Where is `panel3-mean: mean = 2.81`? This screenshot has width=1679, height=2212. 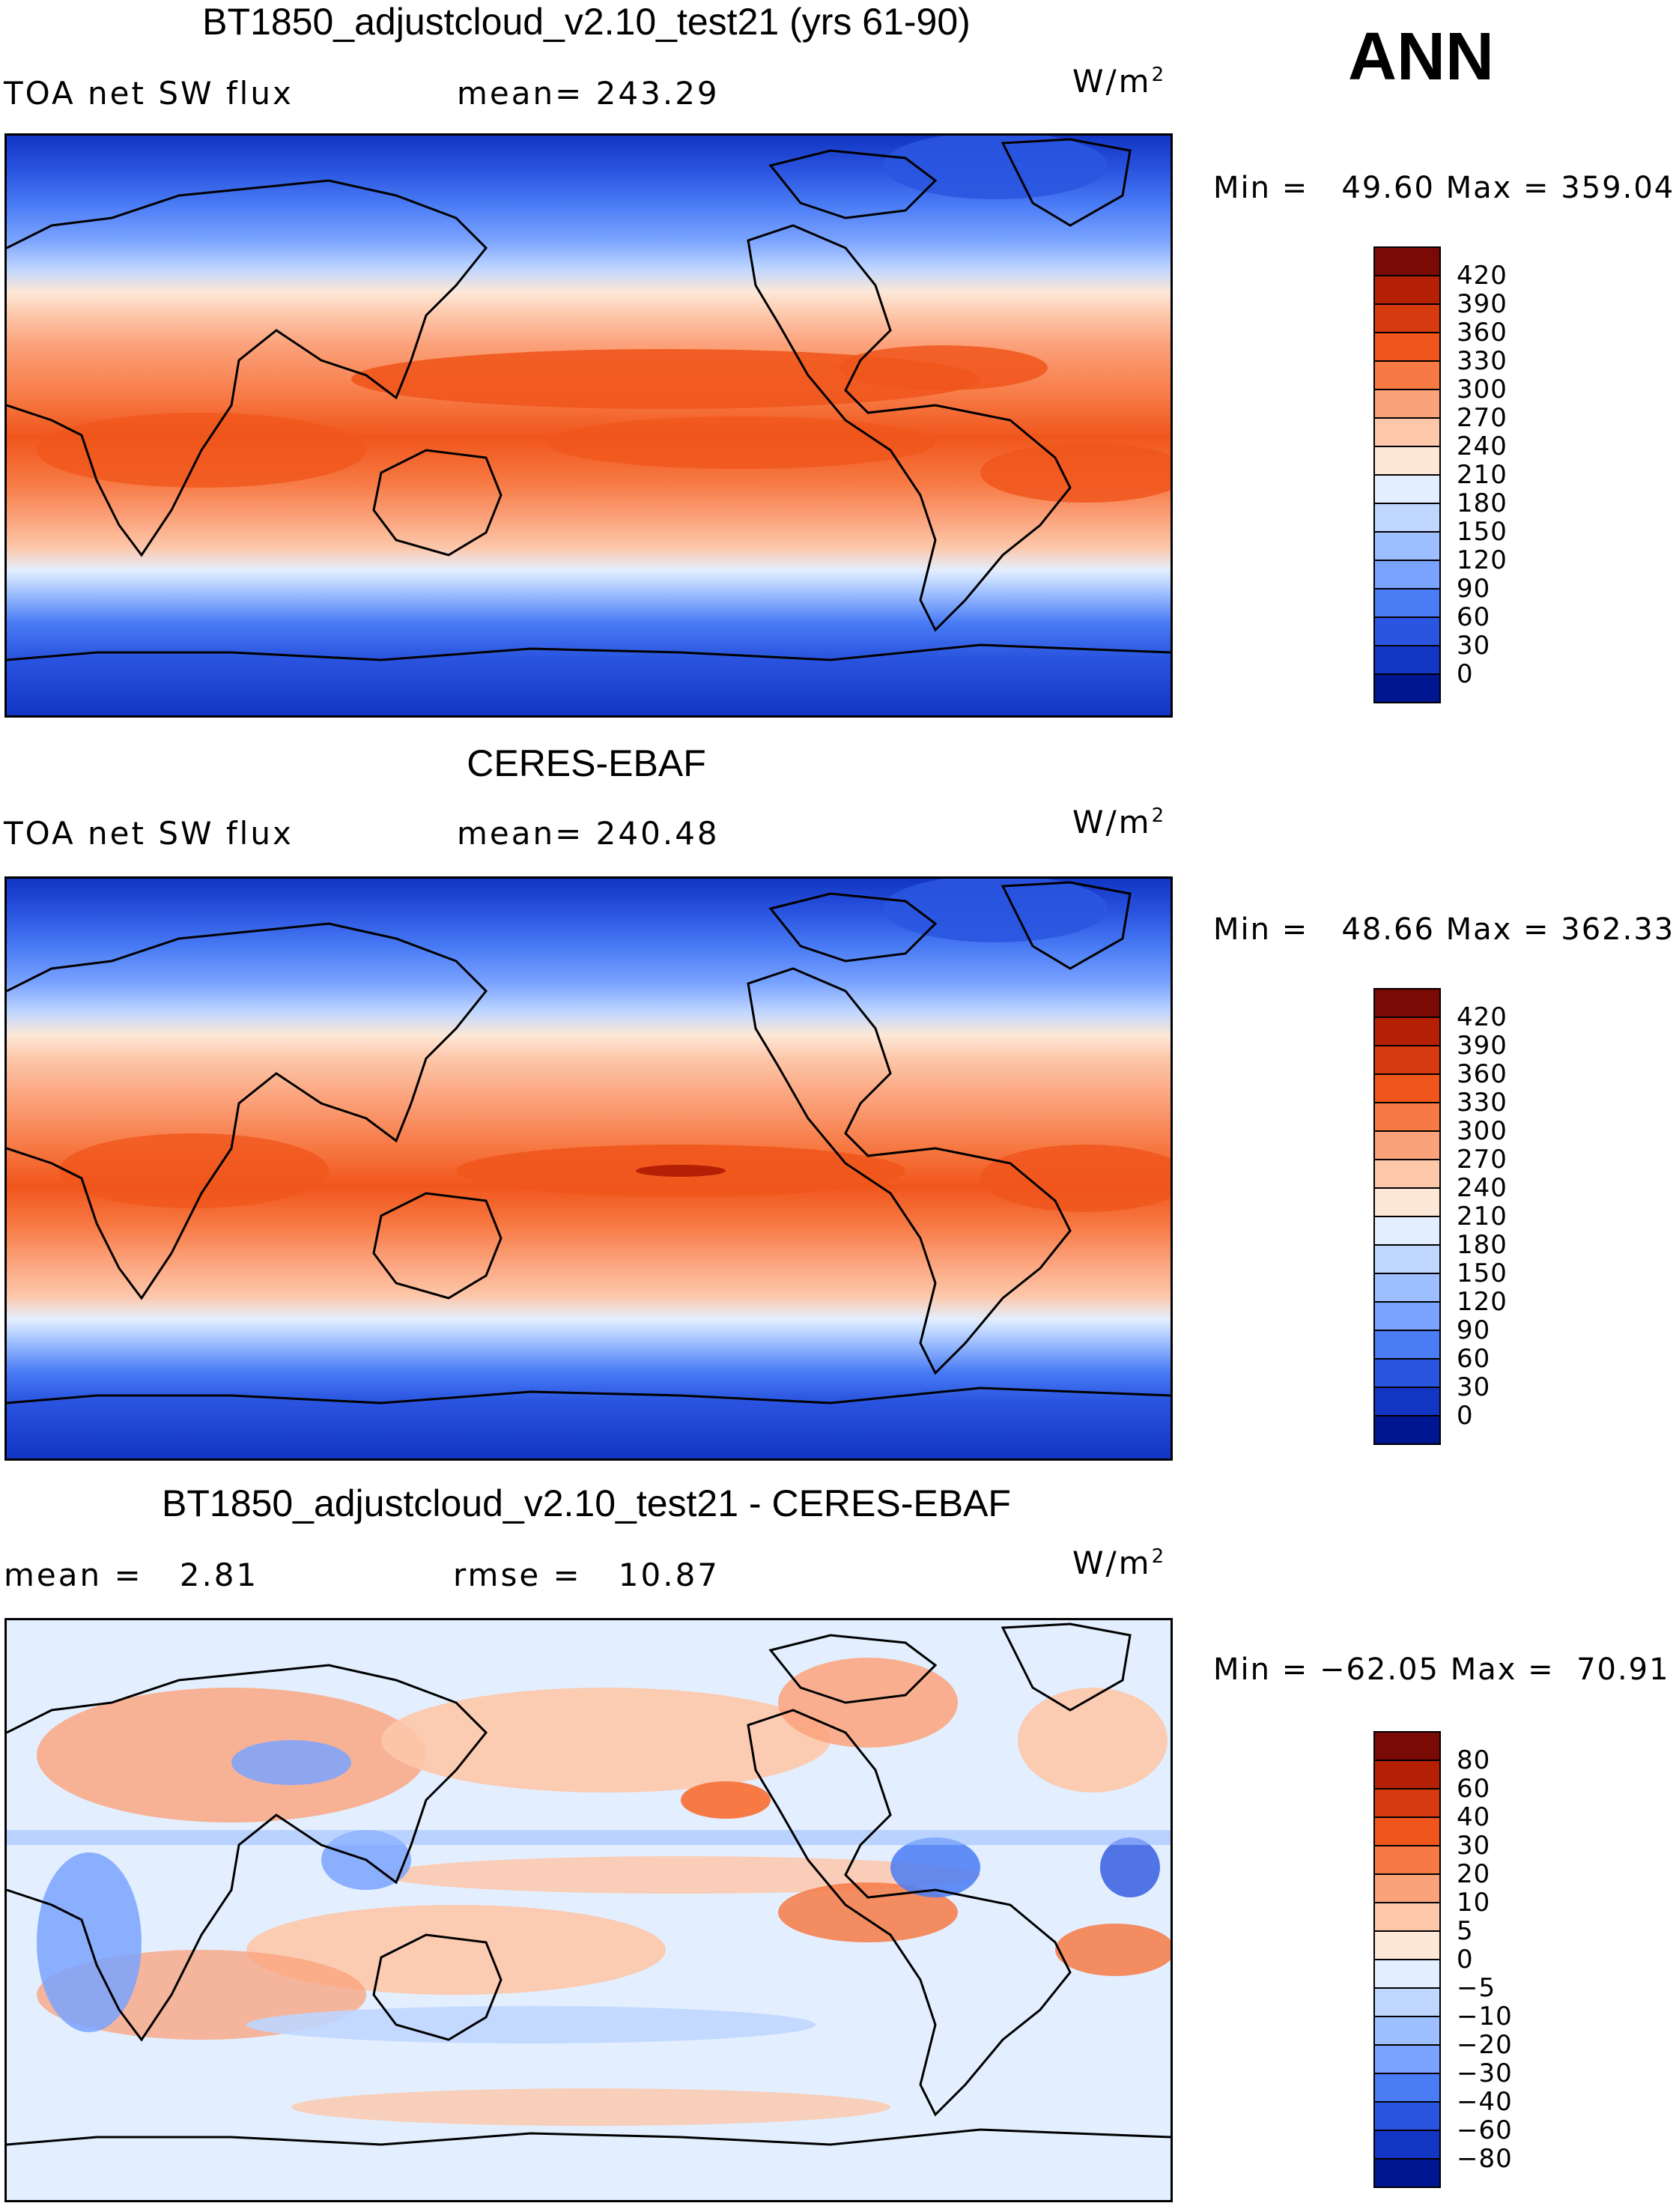 panel3-mean: mean = 2.81 is located at coordinates (131, 1575).